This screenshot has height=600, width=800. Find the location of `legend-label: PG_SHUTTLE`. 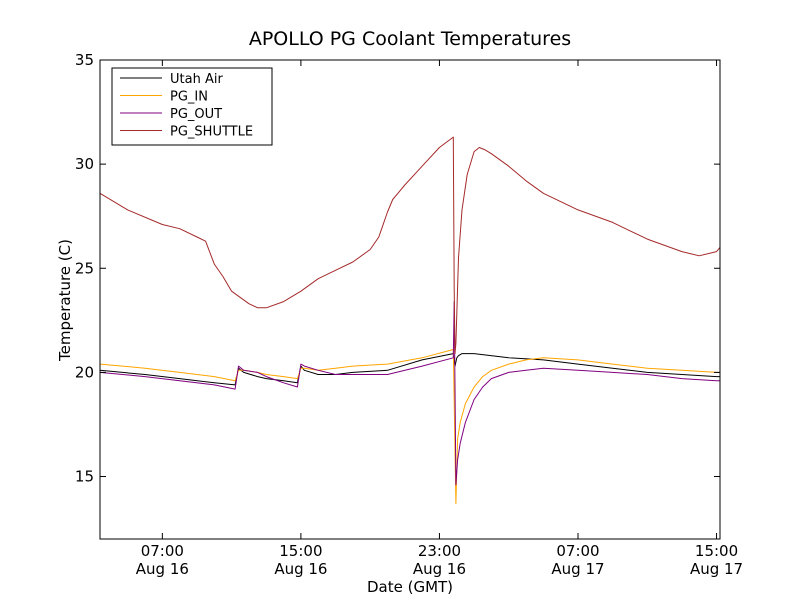

legend-label: PG_SHUTTLE is located at coordinates (211, 132).